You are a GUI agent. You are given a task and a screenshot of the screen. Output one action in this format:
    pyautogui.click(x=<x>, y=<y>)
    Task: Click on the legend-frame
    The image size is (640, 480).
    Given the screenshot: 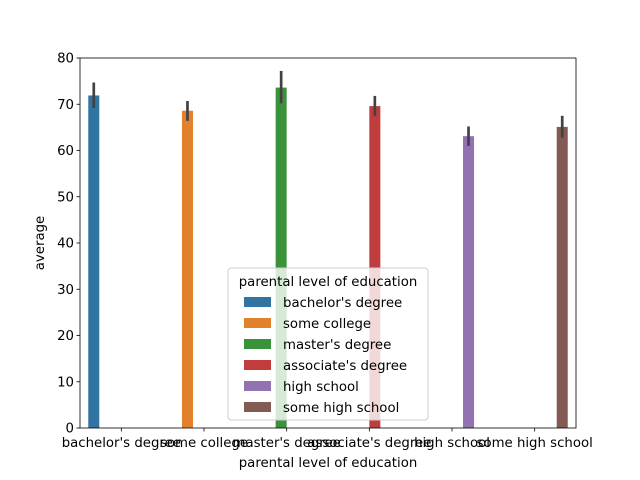 What is the action you would take?
    pyautogui.click(x=328, y=344)
    